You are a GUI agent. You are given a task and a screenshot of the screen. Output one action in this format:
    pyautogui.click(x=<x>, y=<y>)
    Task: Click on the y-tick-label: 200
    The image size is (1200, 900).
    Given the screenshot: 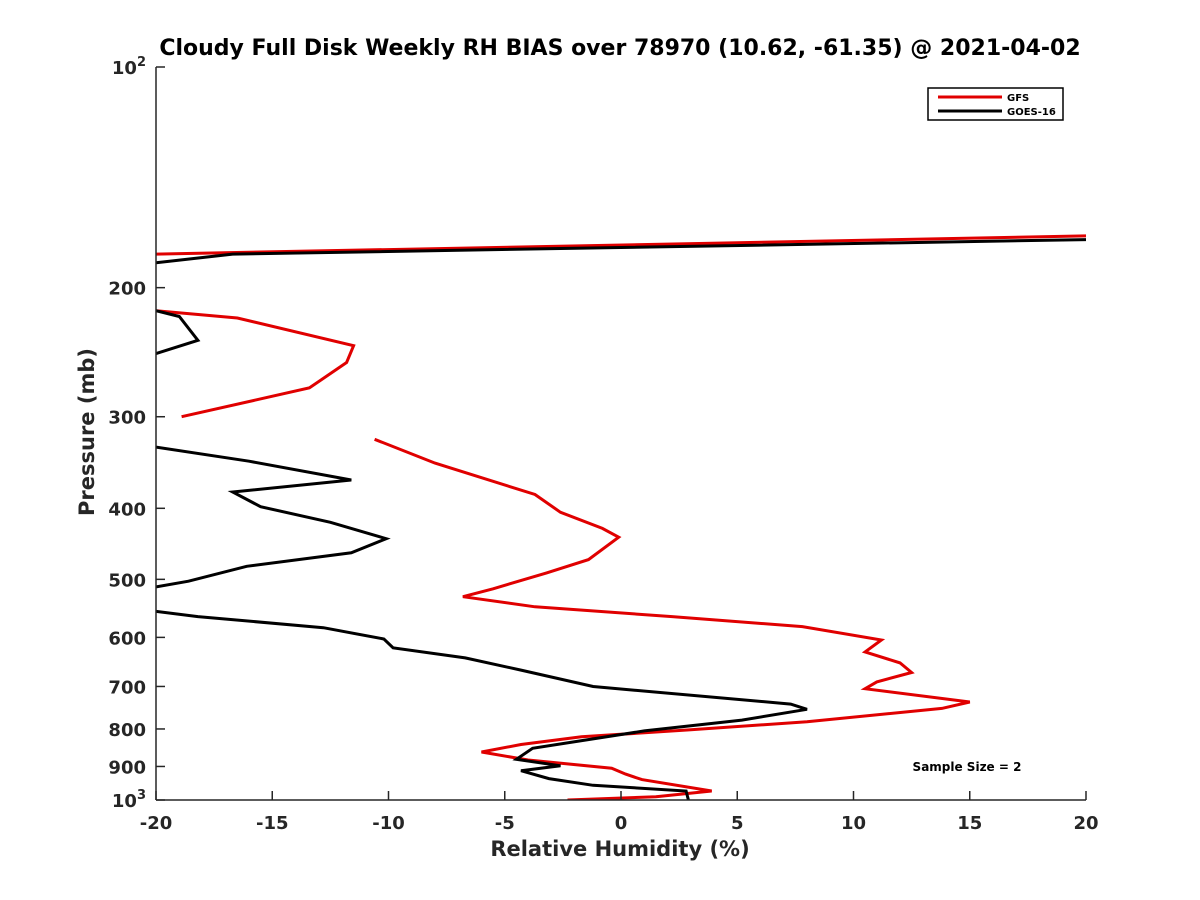 What is the action you would take?
    pyautogui.click(x=127, y=289)
    